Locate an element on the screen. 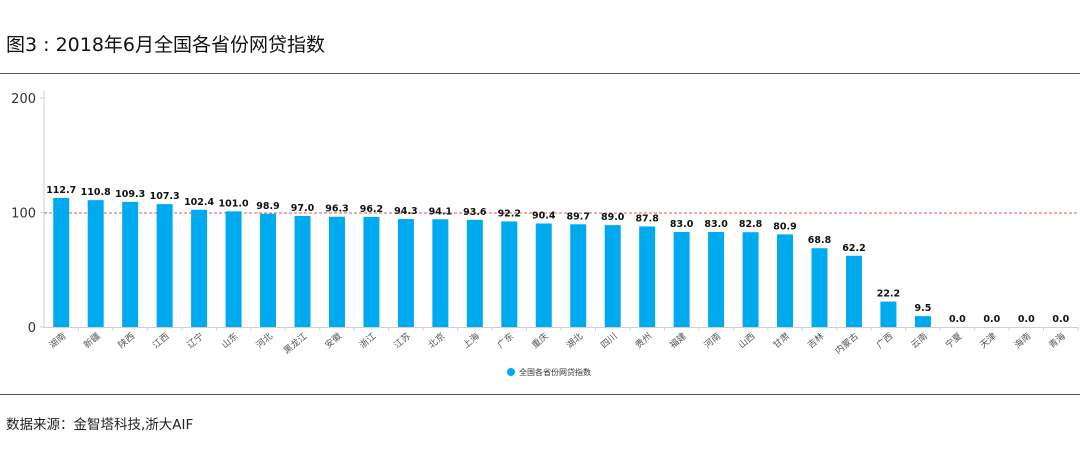 This screenshot has height=459, width=1080. value-label: 102.4 is located at coordinates (199, 202).